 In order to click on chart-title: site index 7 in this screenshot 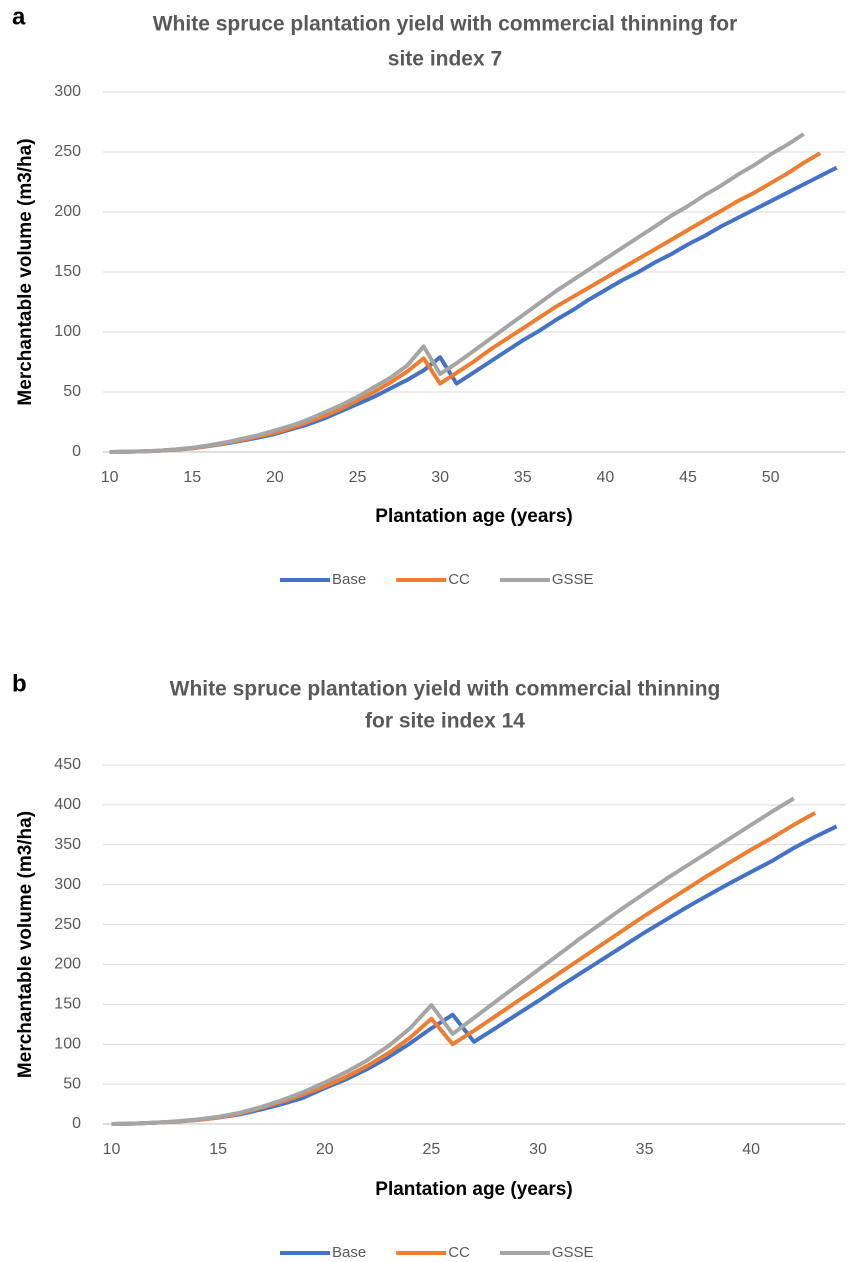, I will do `click(445, 59)`.